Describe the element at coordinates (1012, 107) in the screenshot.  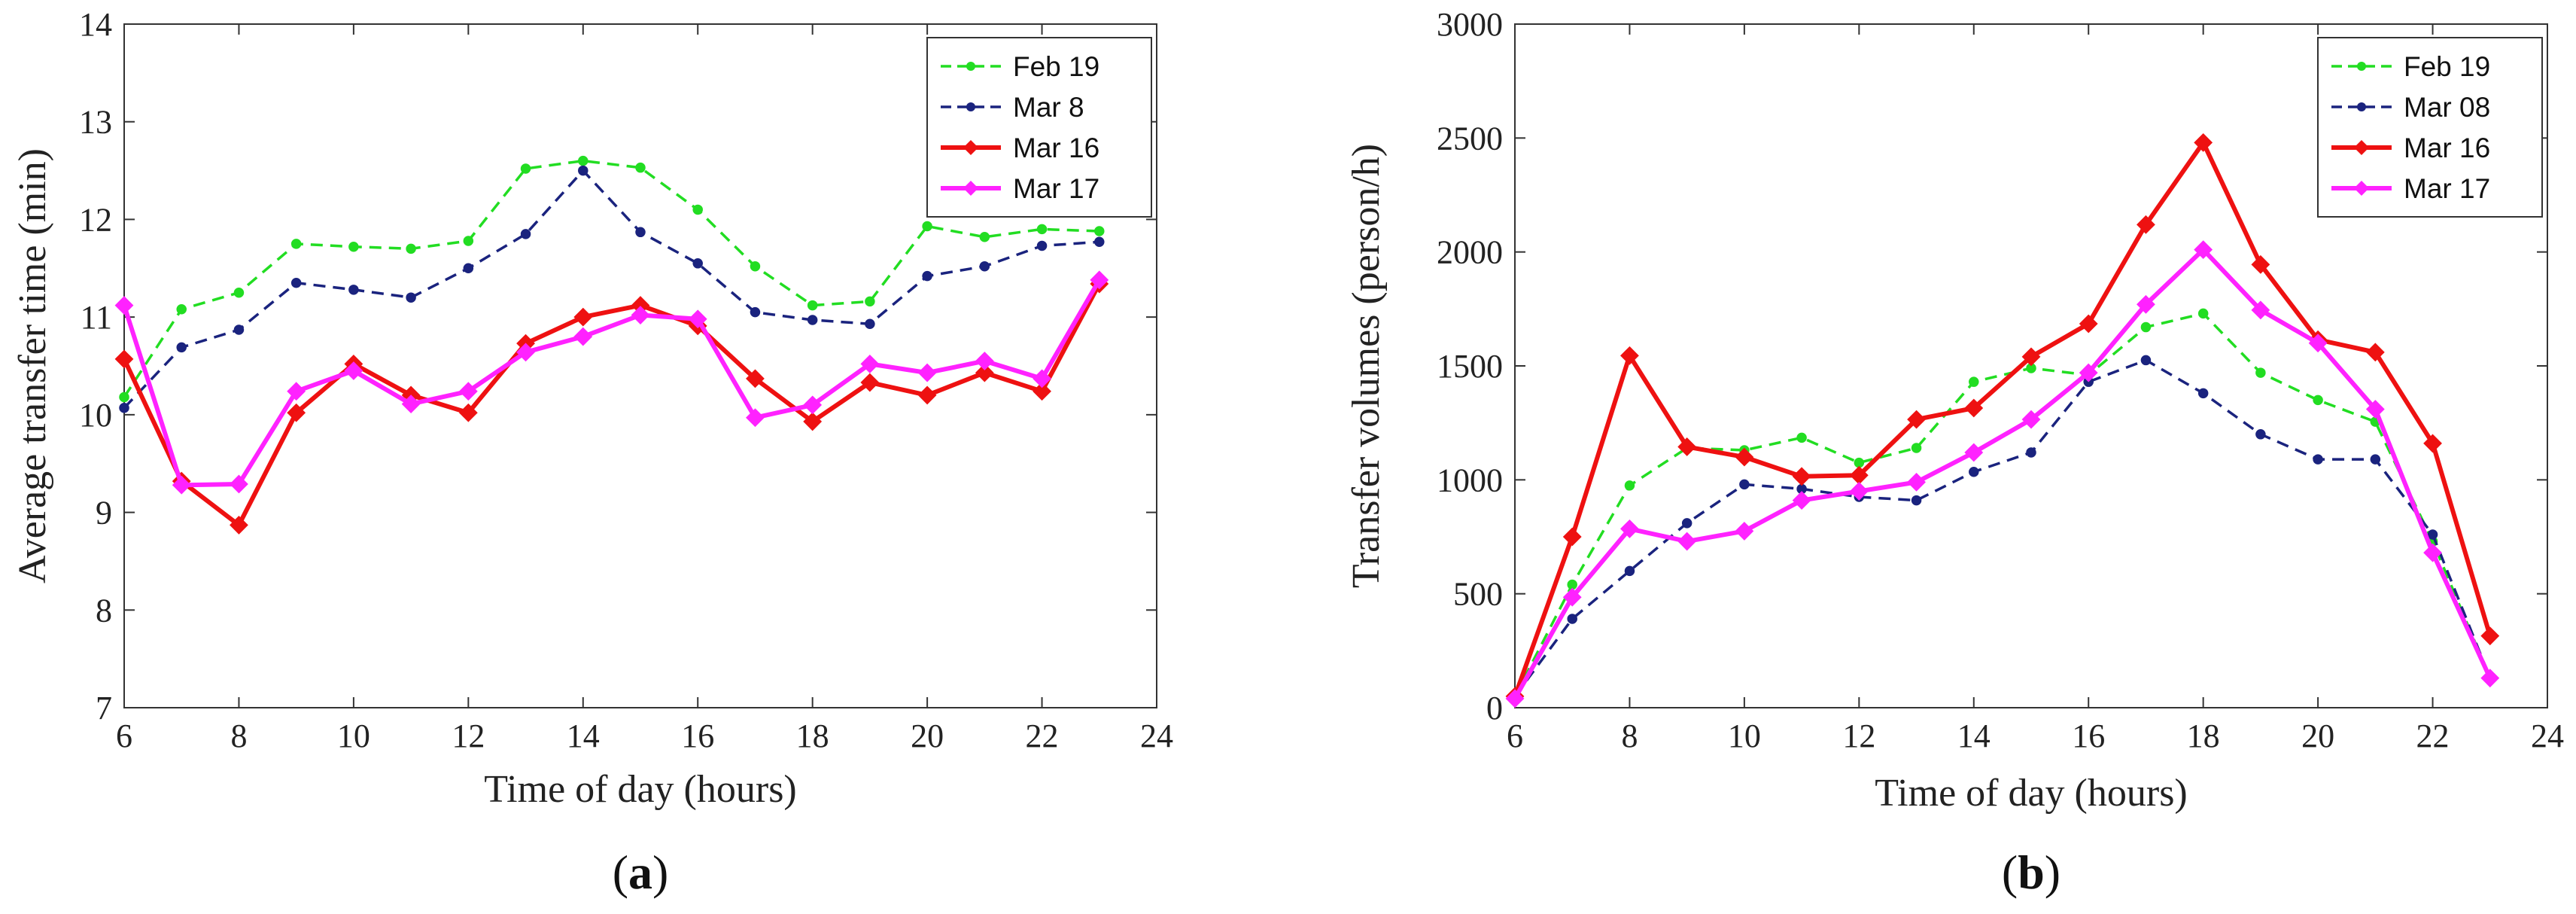
I see `legend-item: Mar 8` at that location.